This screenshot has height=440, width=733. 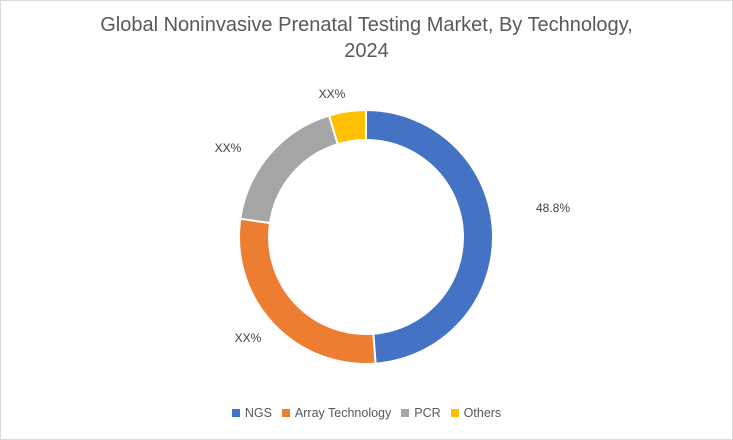 What do you see at coordinates (482, 413) in the screenshot?
I see `legend-label: Others` at bounding box center [482, 413].